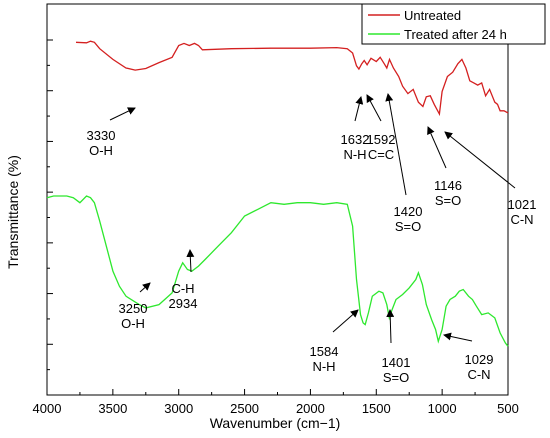 Image resolution: width=550 pixels, height=438 pixels. I want to click on annotation-label: 1420, so click(408, 211).